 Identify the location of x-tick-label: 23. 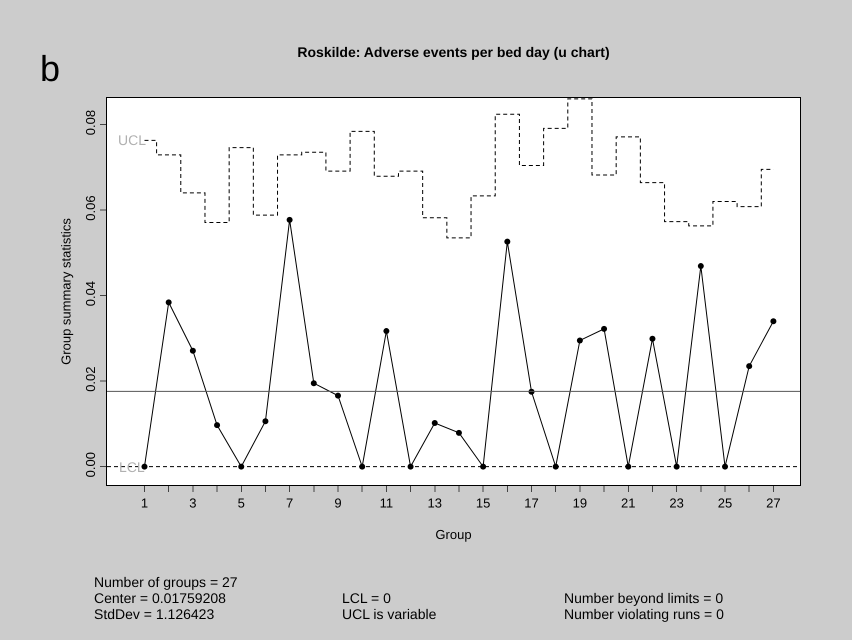
(676, 503).